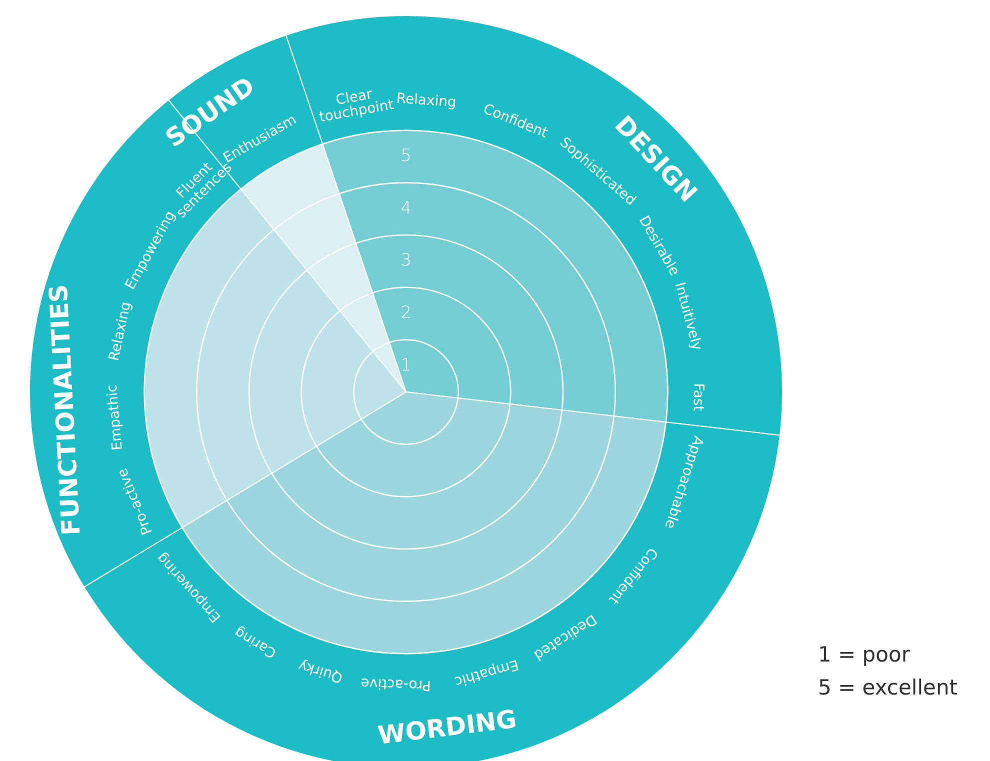  What do you see at coordinates (320, 671) in the screenshot?
I see `text: Quirky` at bounding box center [320, 671].